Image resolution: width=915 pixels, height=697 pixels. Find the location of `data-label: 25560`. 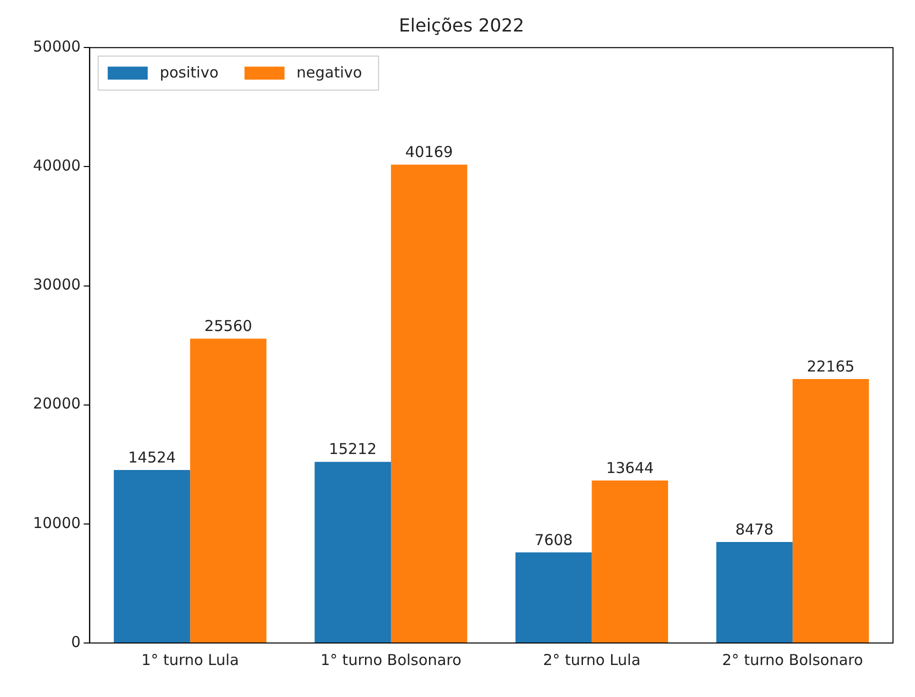

data-label: 25560 is located at coordinates (228, 326).